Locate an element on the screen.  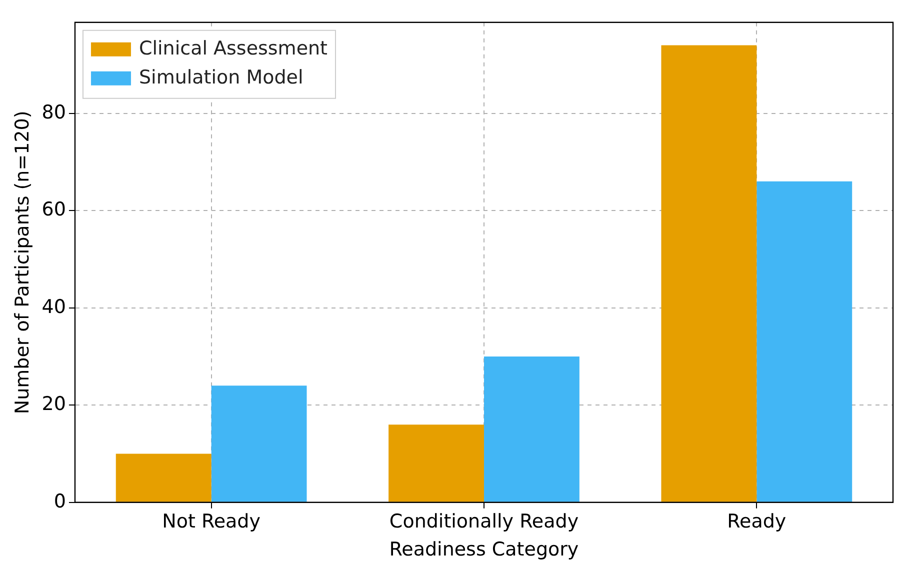
y-tick-label: 40 is located at coordinates (54, 307).